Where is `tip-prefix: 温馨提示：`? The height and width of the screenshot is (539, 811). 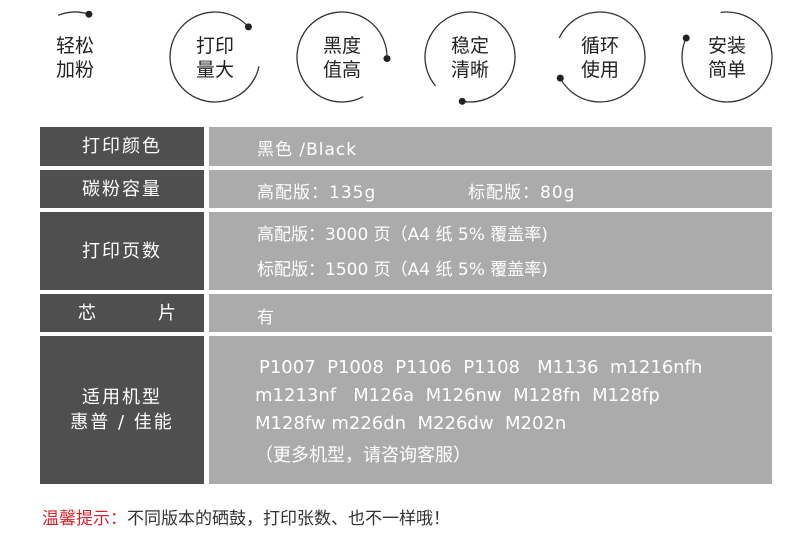
tip-prefix: 温馨提示： is located at coordinates (84, 519).